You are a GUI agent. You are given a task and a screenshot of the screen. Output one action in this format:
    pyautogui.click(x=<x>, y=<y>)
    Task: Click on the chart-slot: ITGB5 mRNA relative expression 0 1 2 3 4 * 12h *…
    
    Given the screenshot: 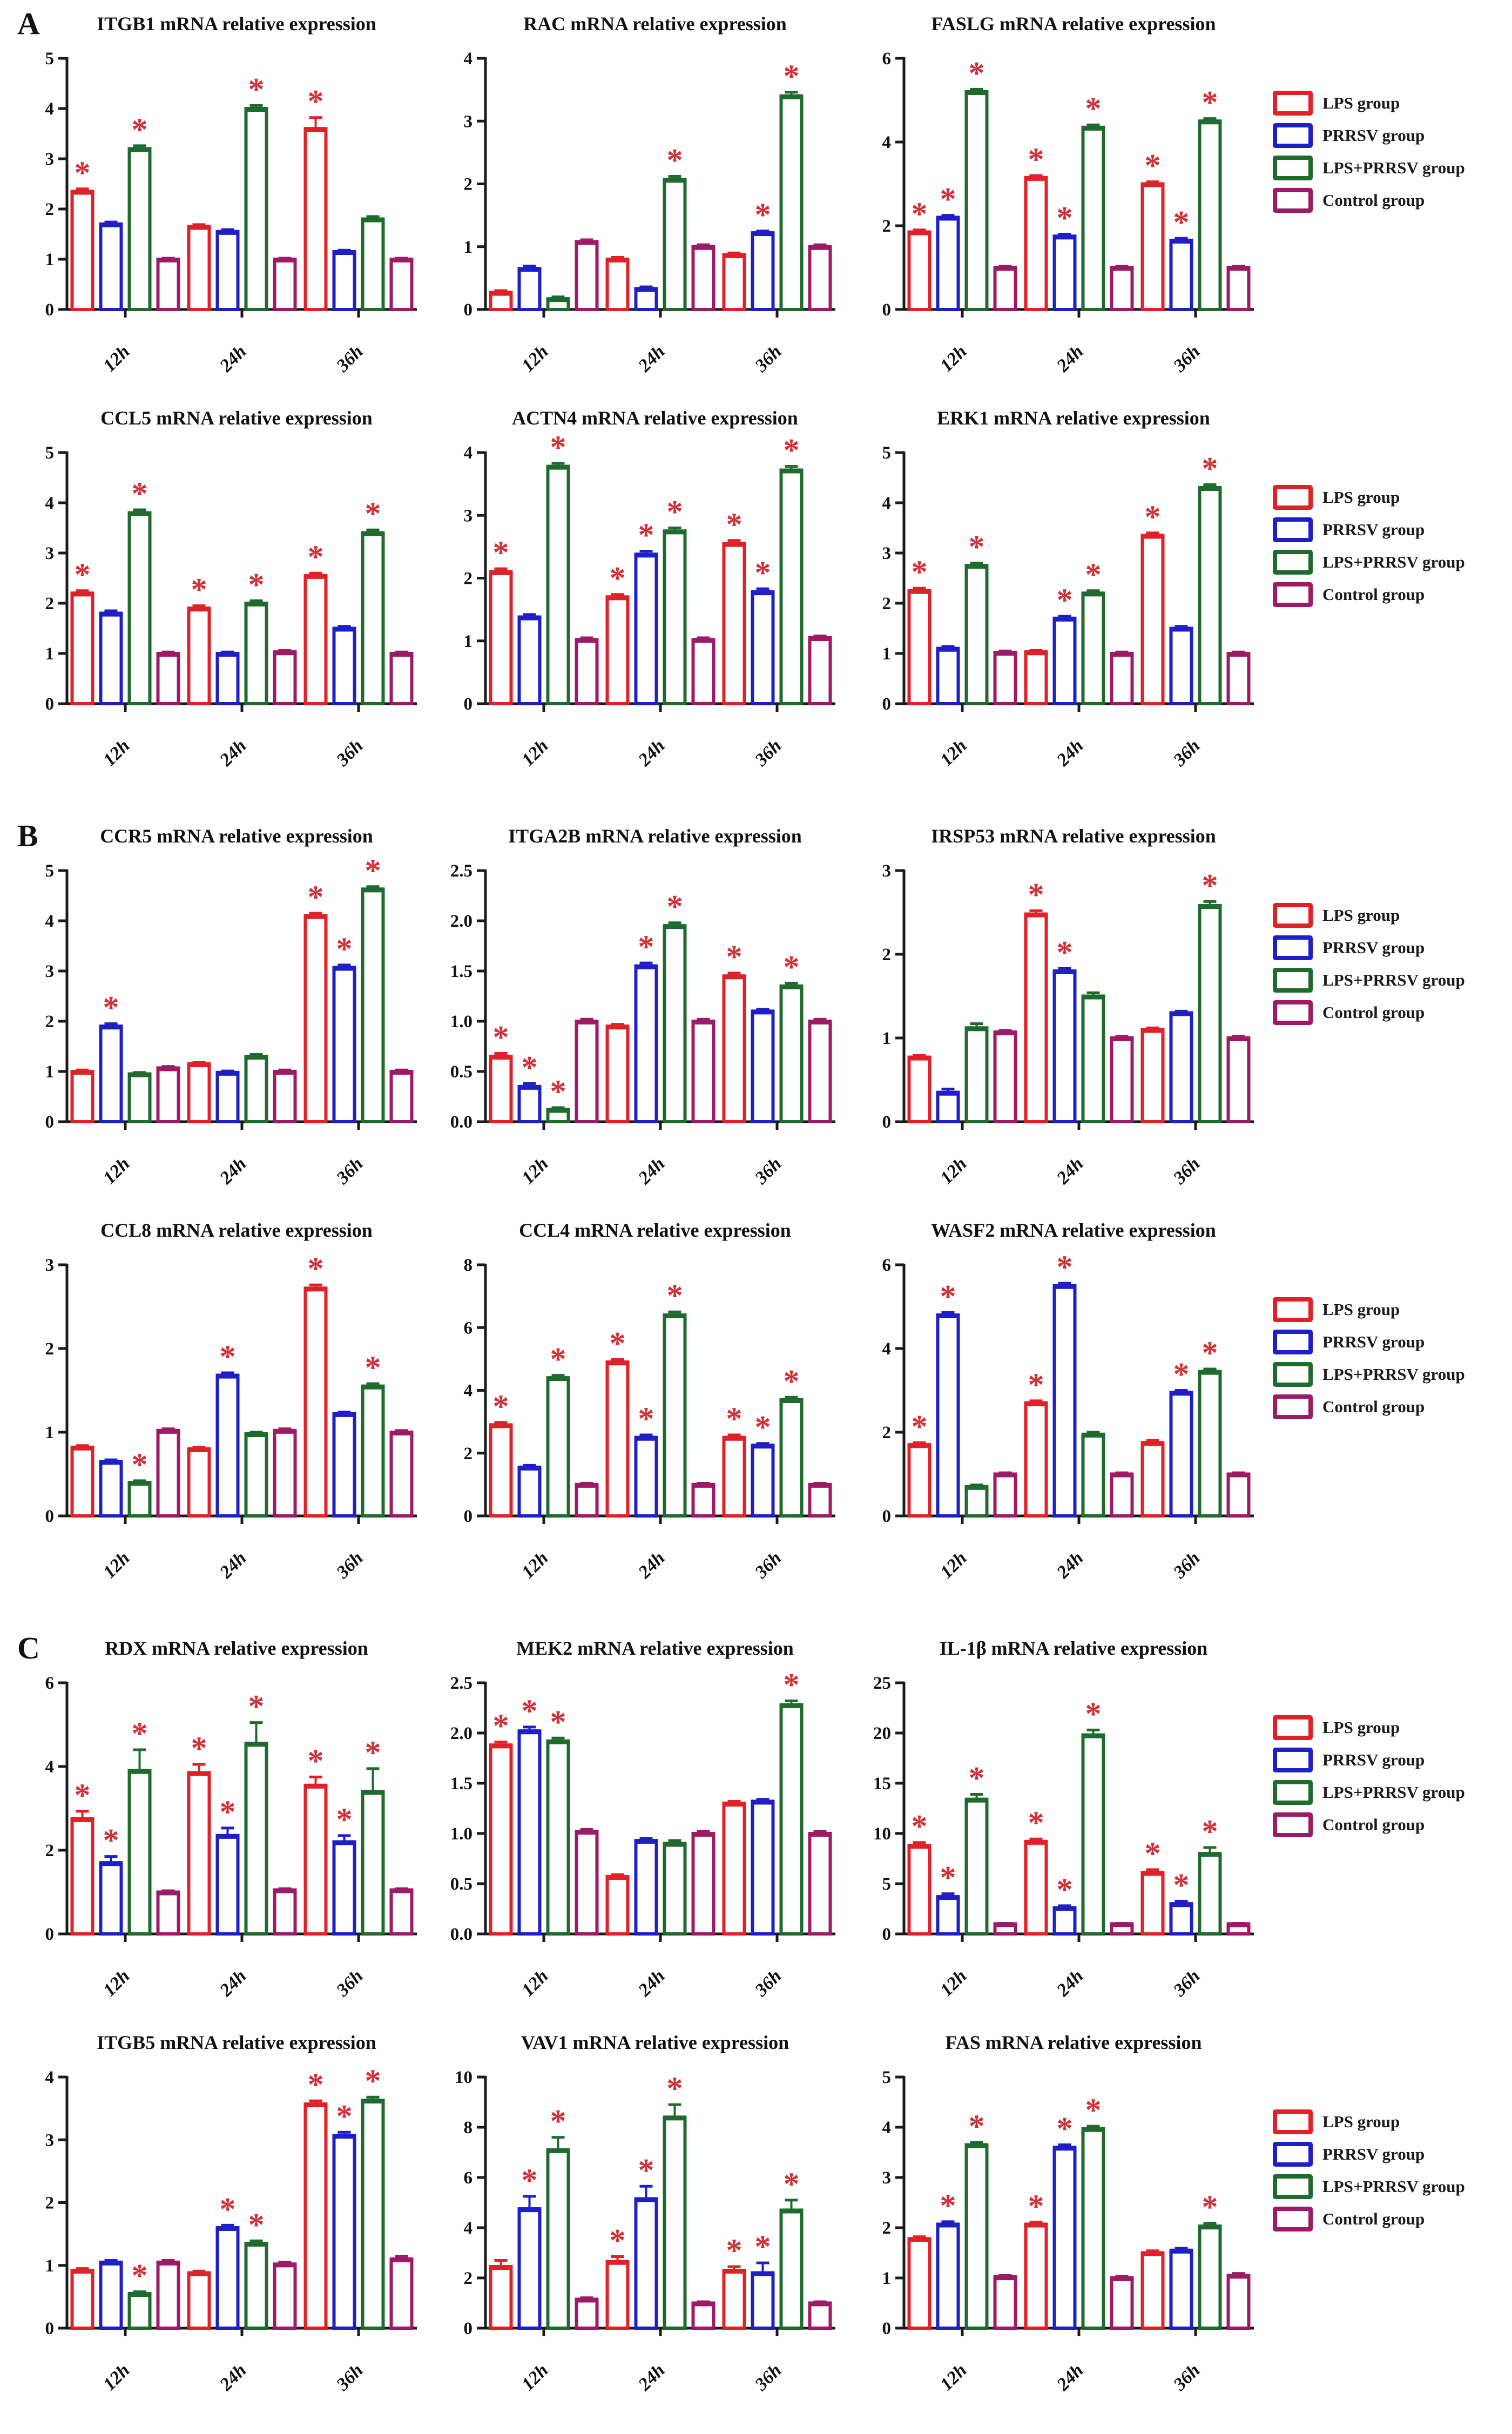 What is the action you would take?
    pyautogui.click(x=224, y=2215)
    